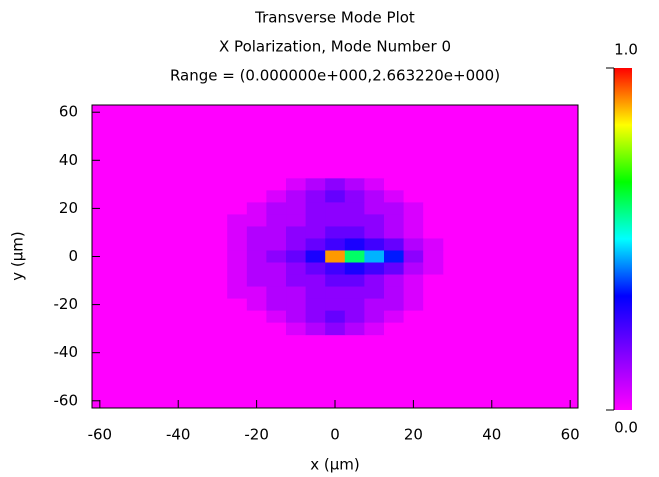  What do you see at coordinates (623, 239) in the screenshot?
I see `colorbar` at bounding box center [623, 239].